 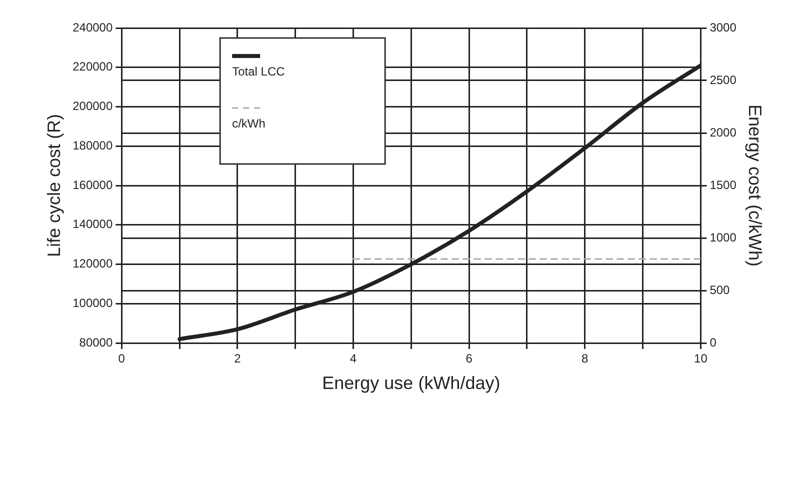 What do you see at coordinates (92, 224) in the screenshot?
I see `y-tick-label: 140000` at bounding box center [92, 224].